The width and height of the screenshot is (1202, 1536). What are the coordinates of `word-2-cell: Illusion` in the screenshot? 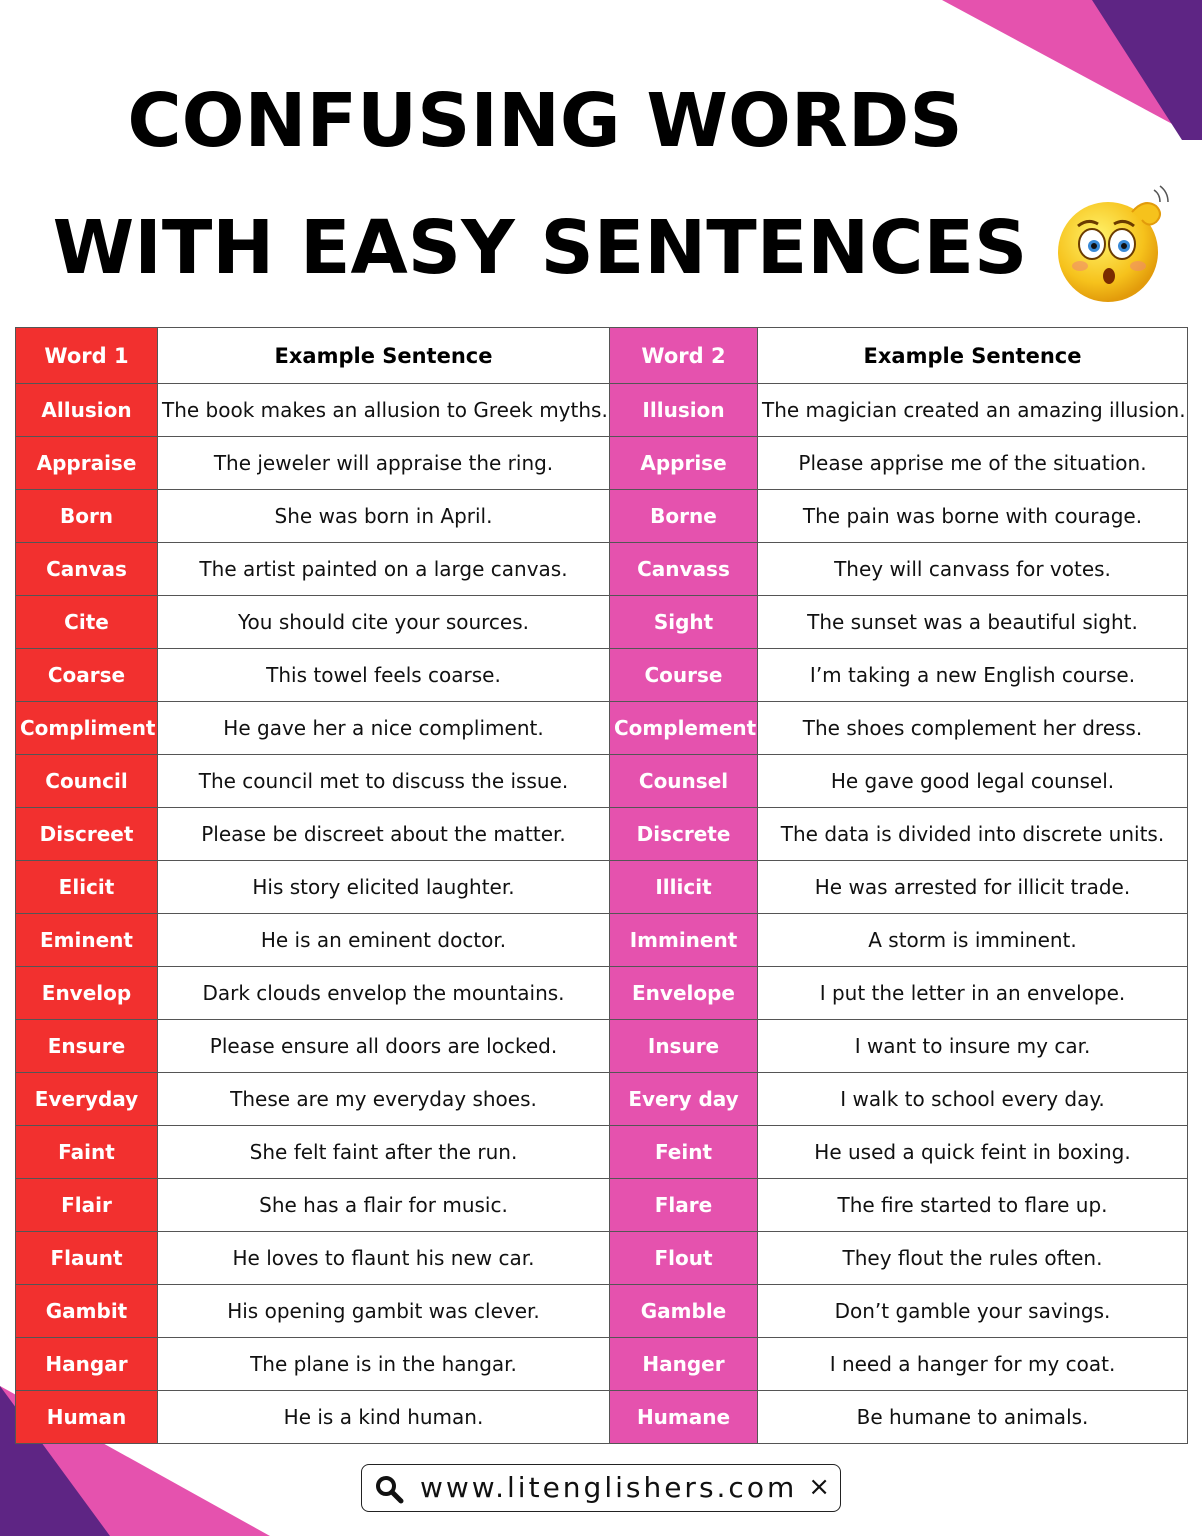 It's located at (683, 410).